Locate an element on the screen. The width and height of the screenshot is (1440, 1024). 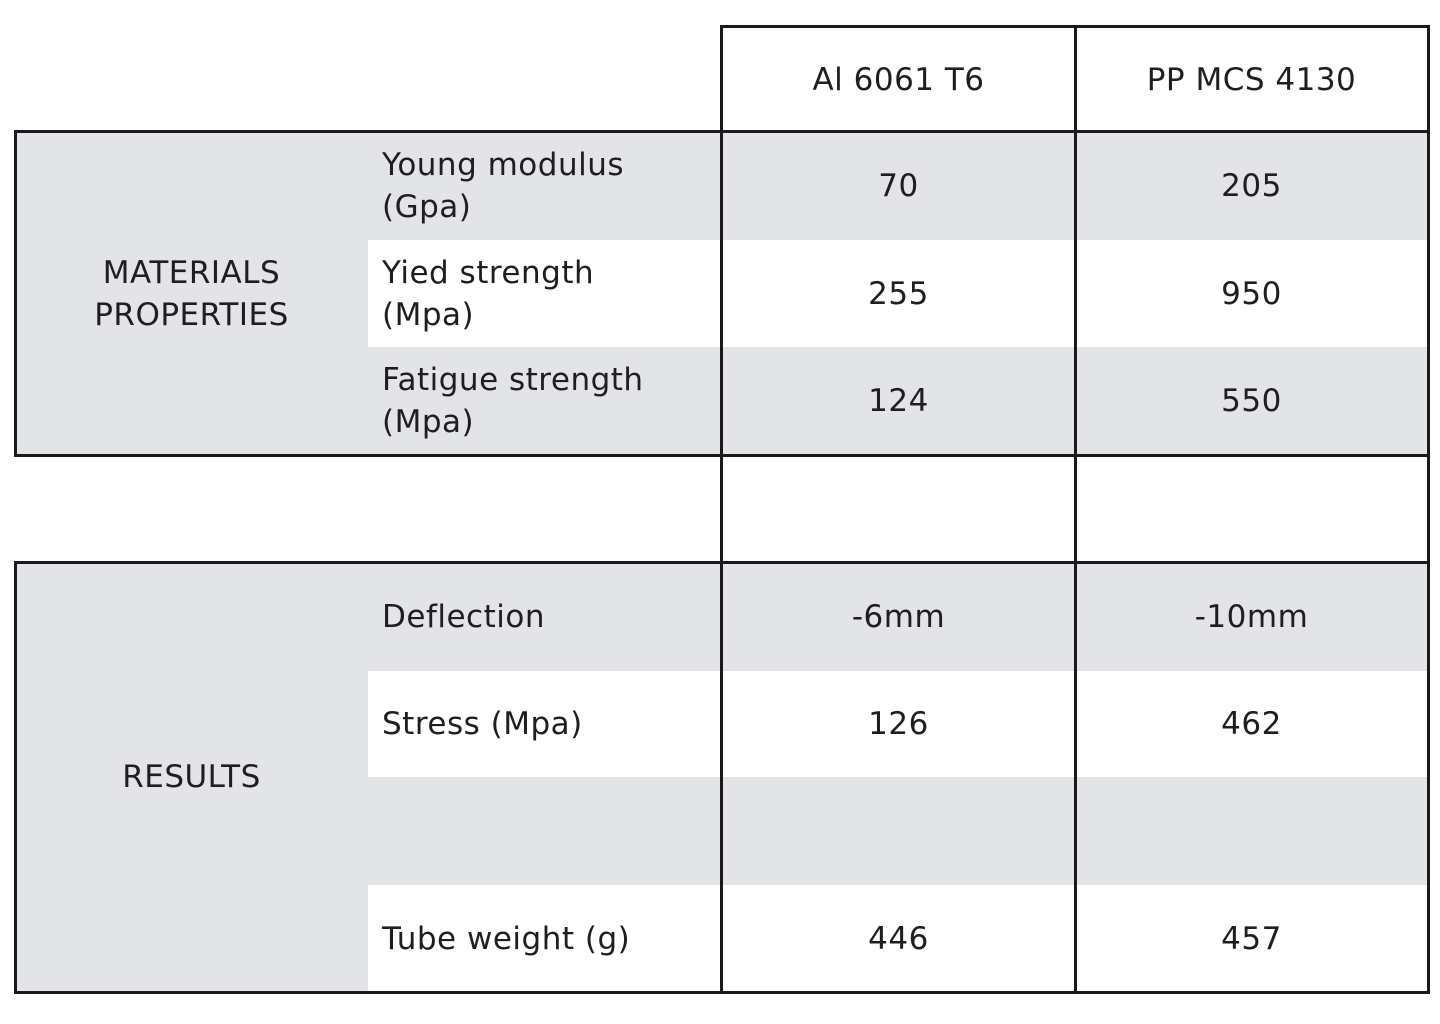
cell-yield-strength-pp: 950 is located at coordinates (1251, 293).